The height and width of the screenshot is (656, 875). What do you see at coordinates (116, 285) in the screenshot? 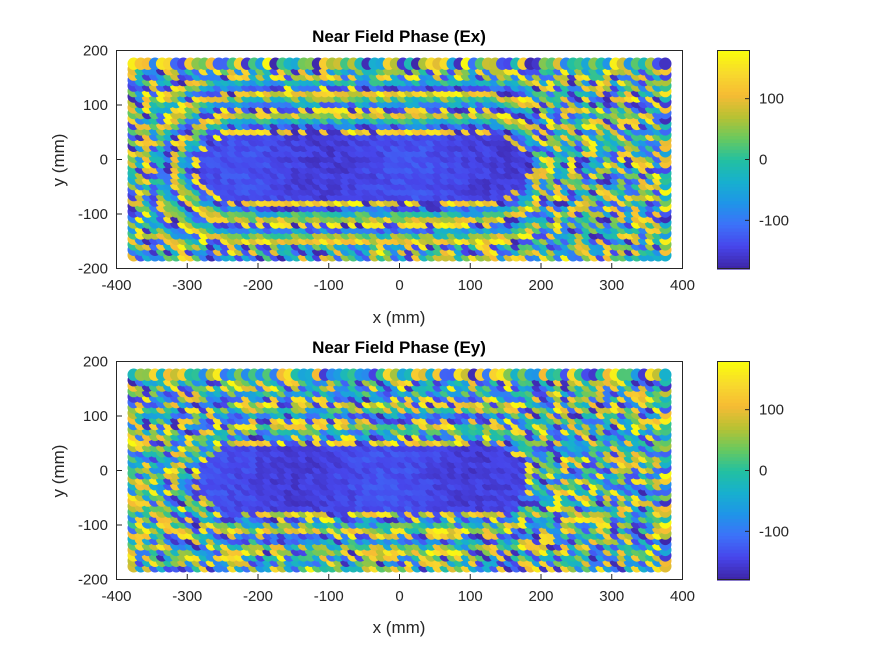
I see `x-tick-label: -400` at bounding box center [116, 285].